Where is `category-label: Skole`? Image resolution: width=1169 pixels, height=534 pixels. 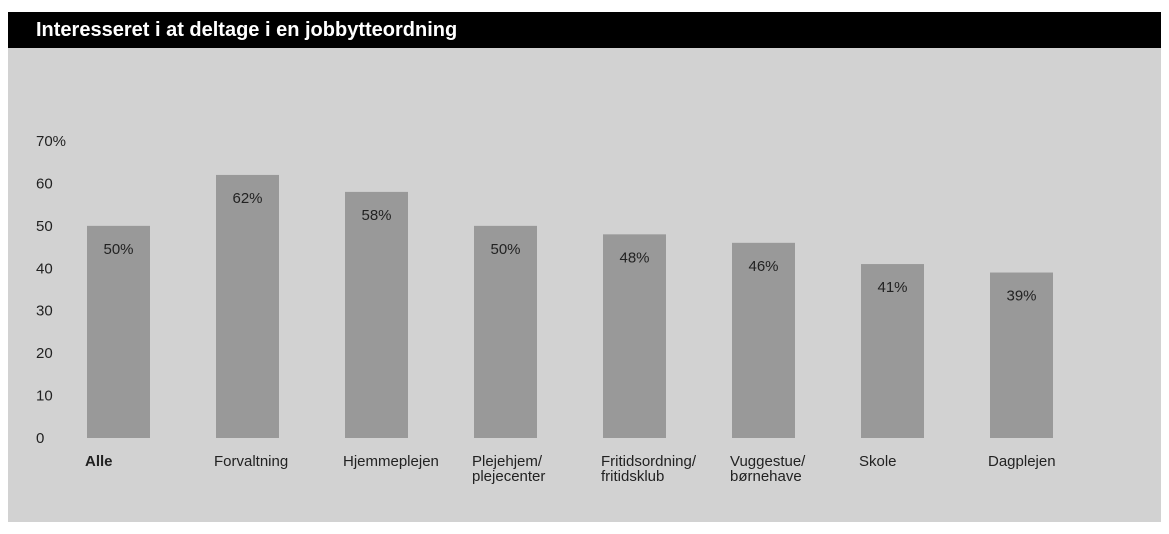
category-label: Skole is located at coordinates (878, 461).